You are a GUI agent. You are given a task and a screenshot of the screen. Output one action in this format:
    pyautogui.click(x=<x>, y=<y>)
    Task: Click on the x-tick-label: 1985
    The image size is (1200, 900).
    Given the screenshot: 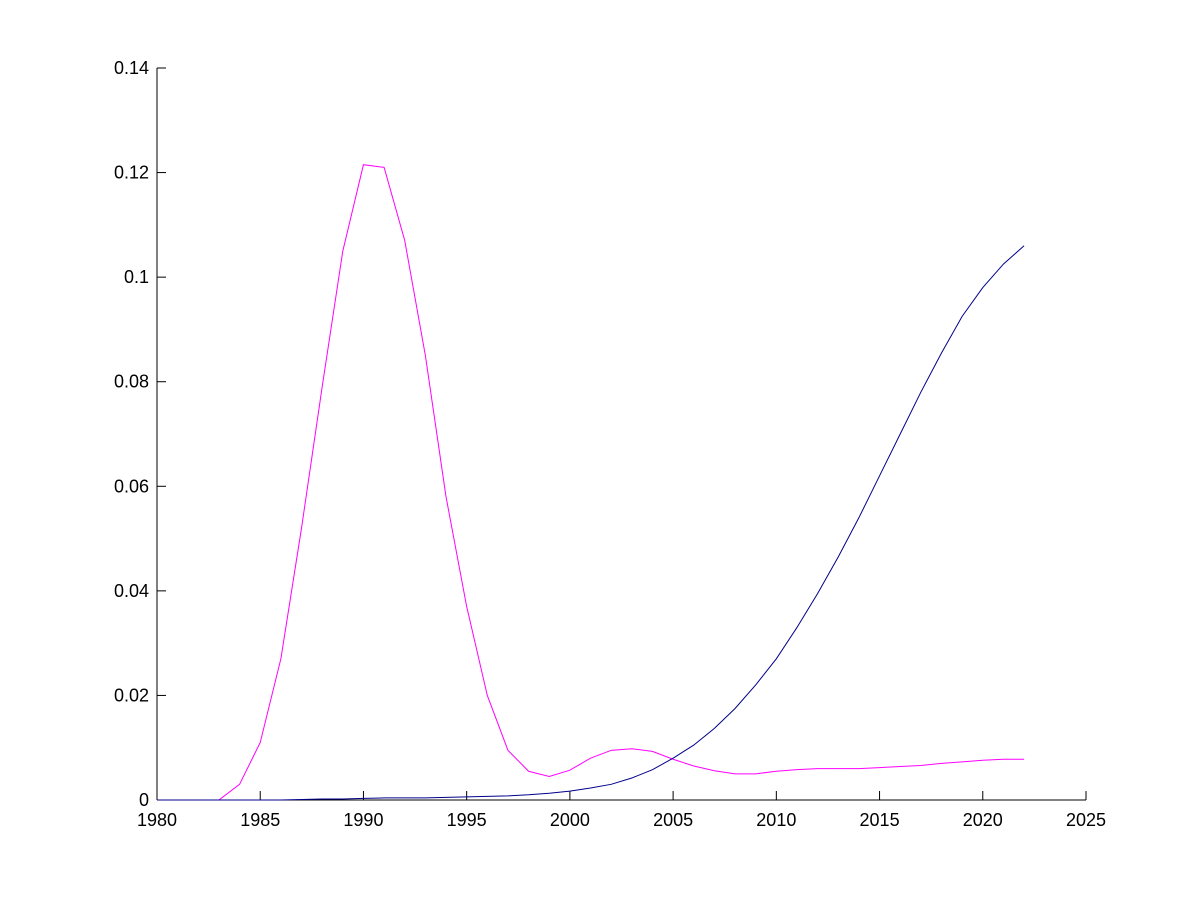 What is the action you would take?
    pyautogui.click(x=260, y=820)
    